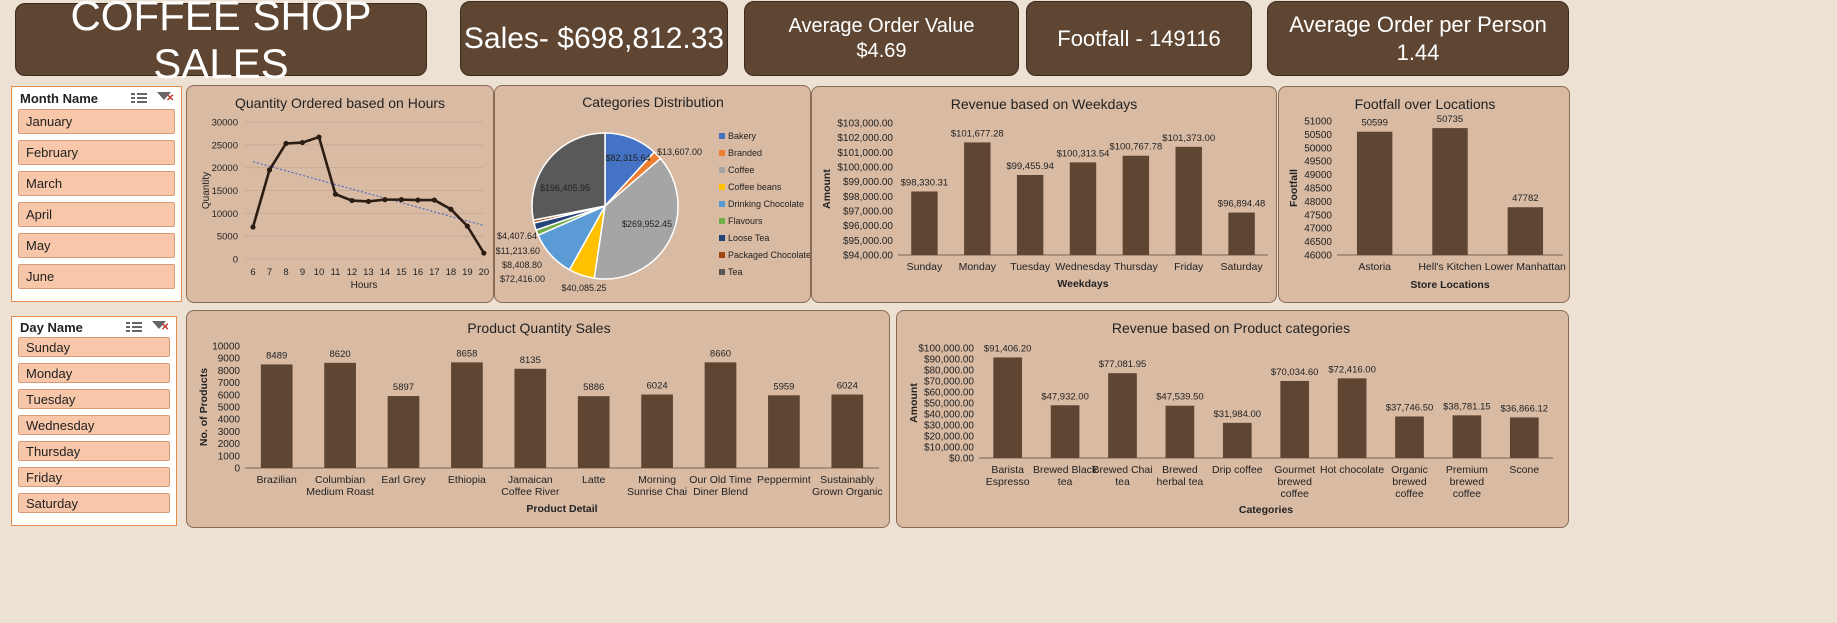 This screenshot has width=1837, height=623. Describe the element at coordinates (368, 194) in the screenshot. I see `series-line` at that location.